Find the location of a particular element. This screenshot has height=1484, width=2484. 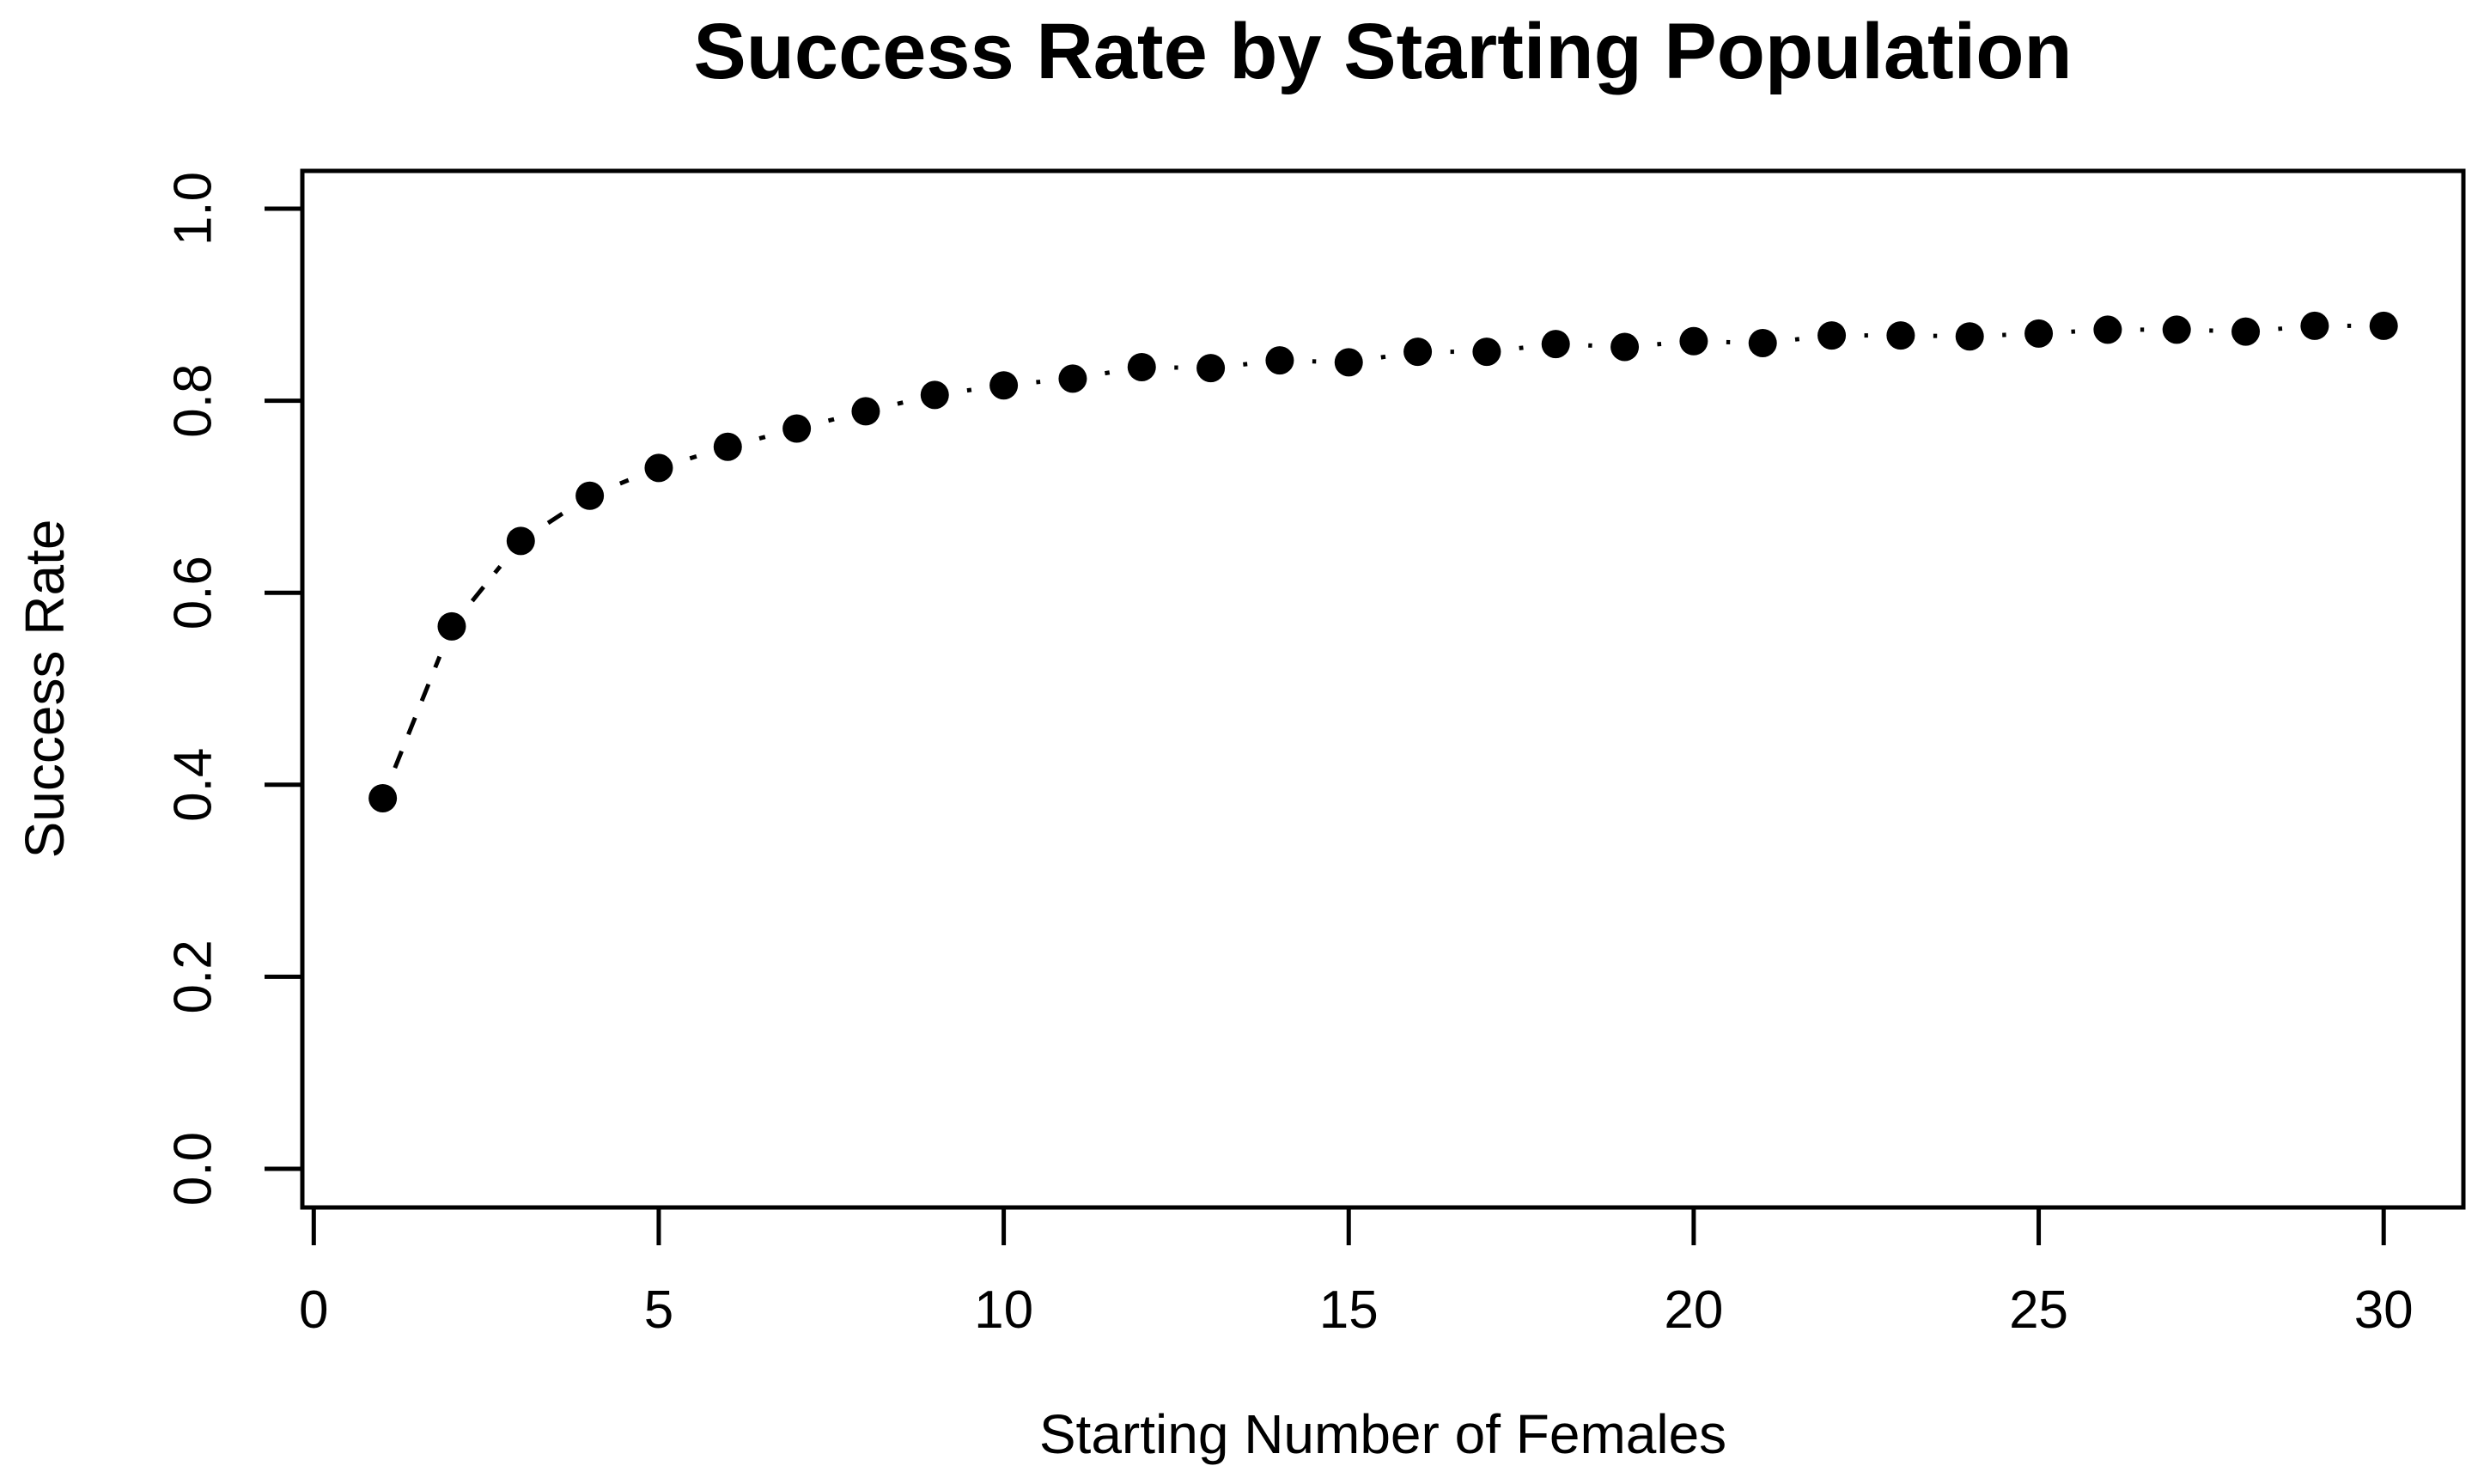

y-tick-label: 0.2 is located at coordinates (193, 977).